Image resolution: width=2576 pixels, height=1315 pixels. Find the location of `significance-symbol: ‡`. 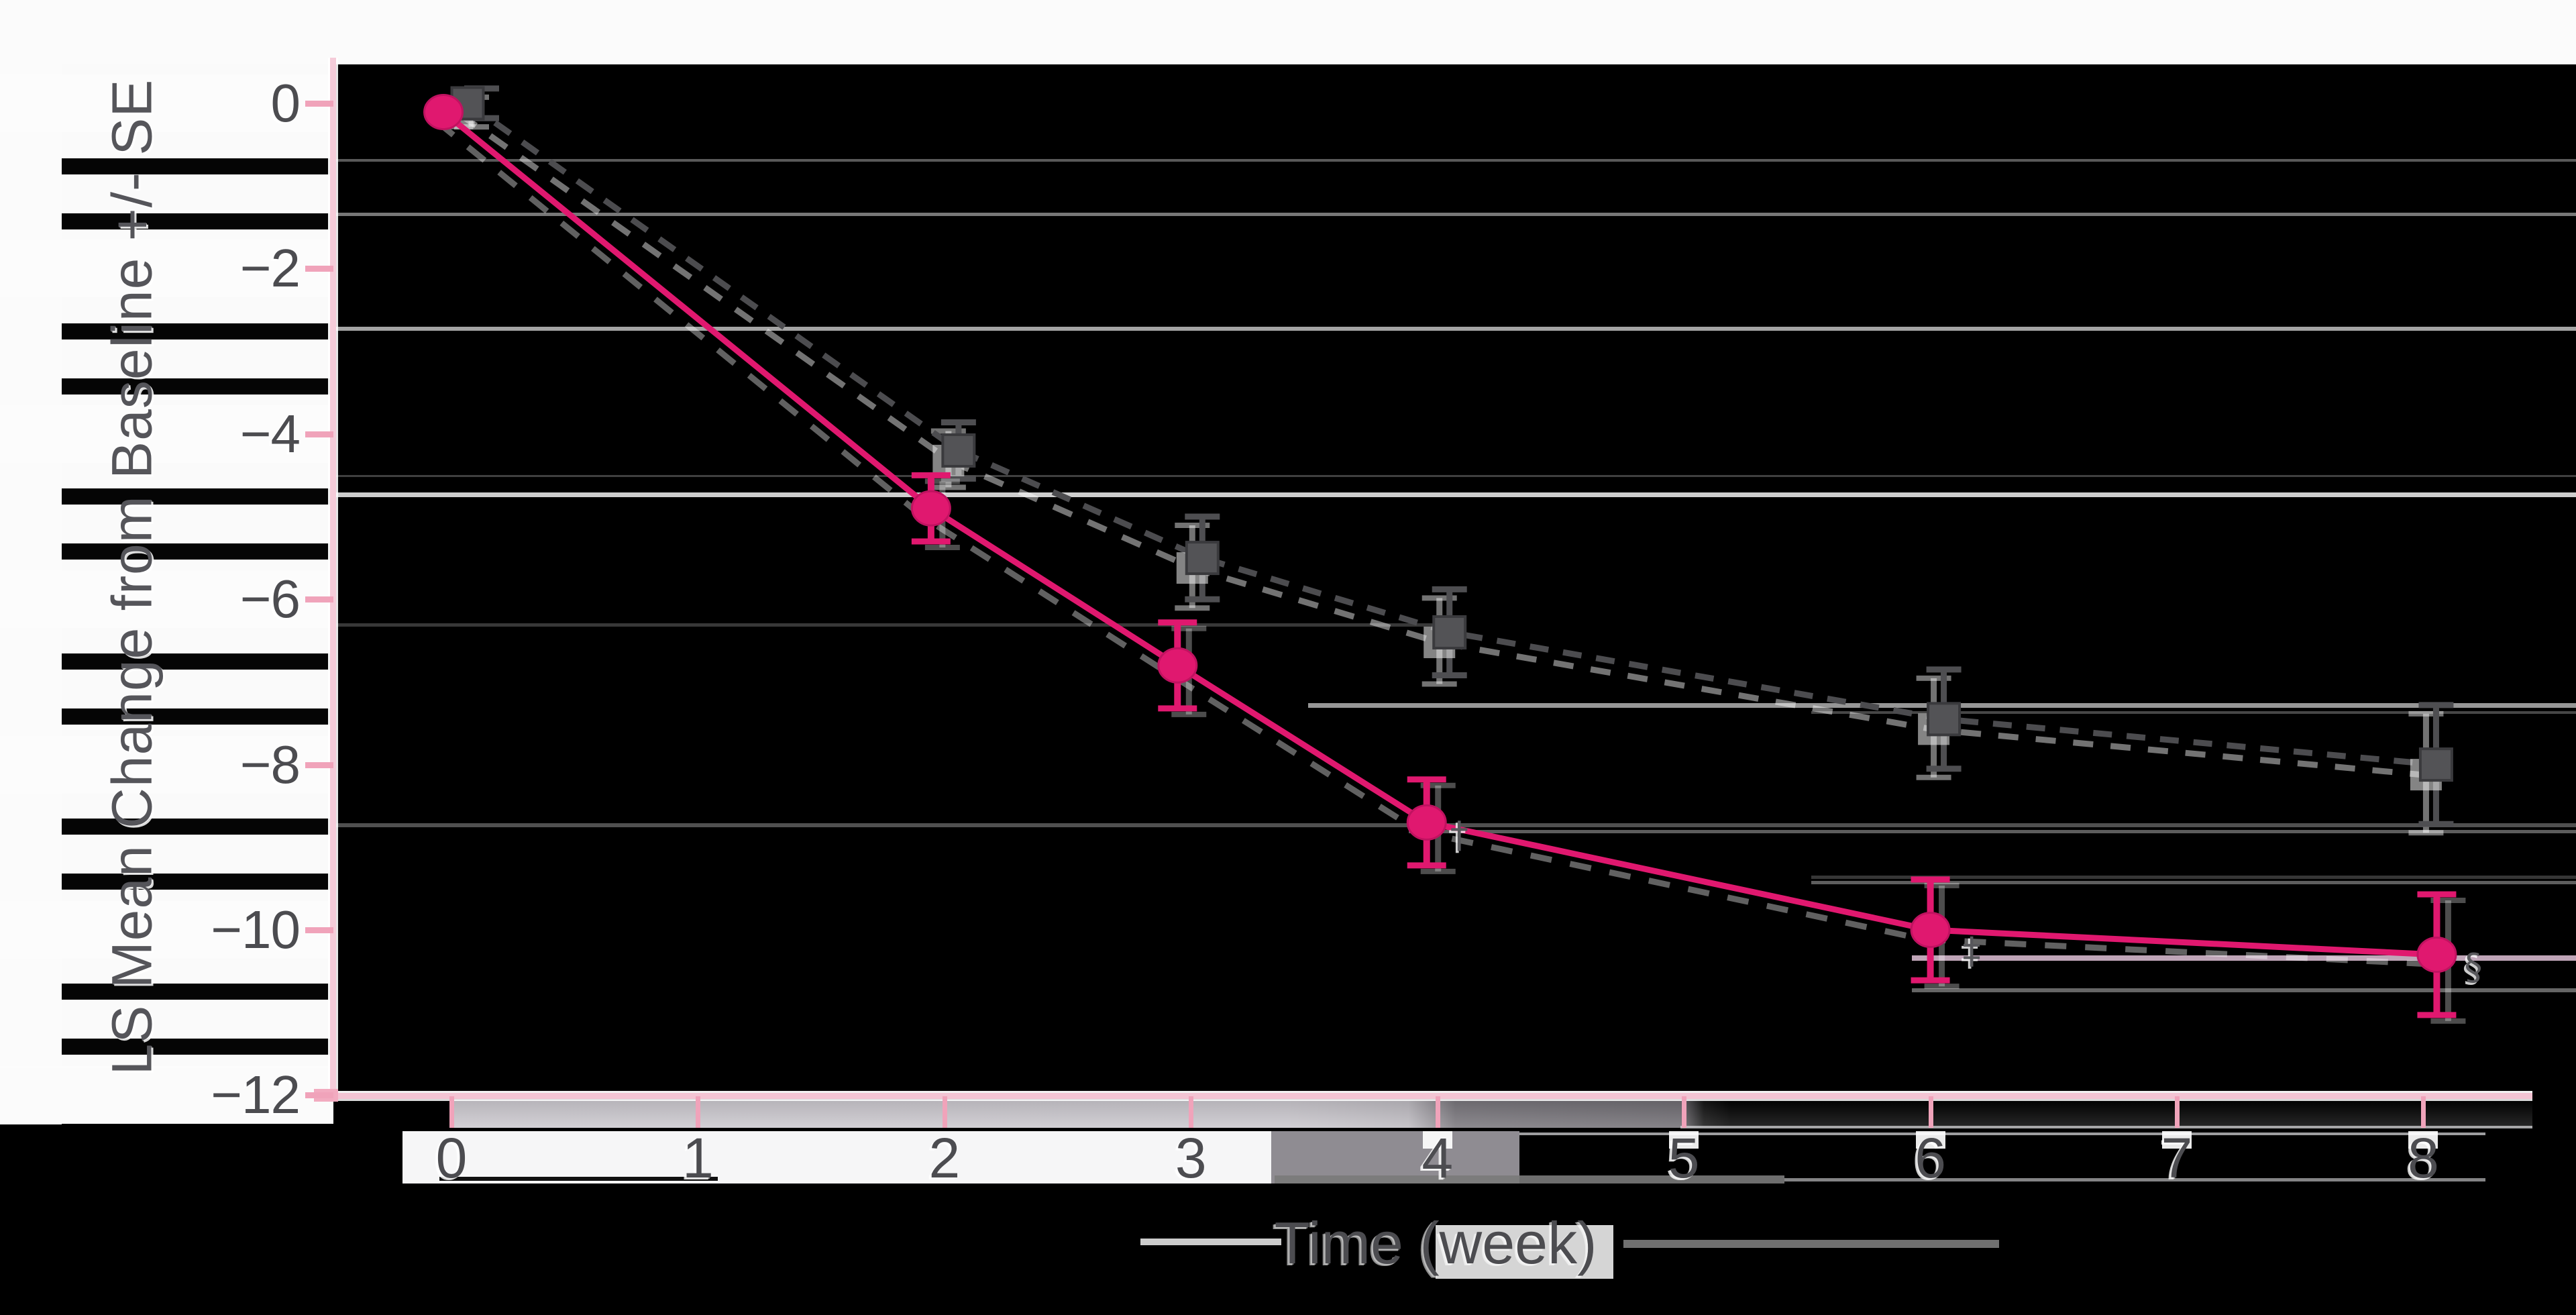

significance-symbol: ‡ is located at coordinates (1972, 950).